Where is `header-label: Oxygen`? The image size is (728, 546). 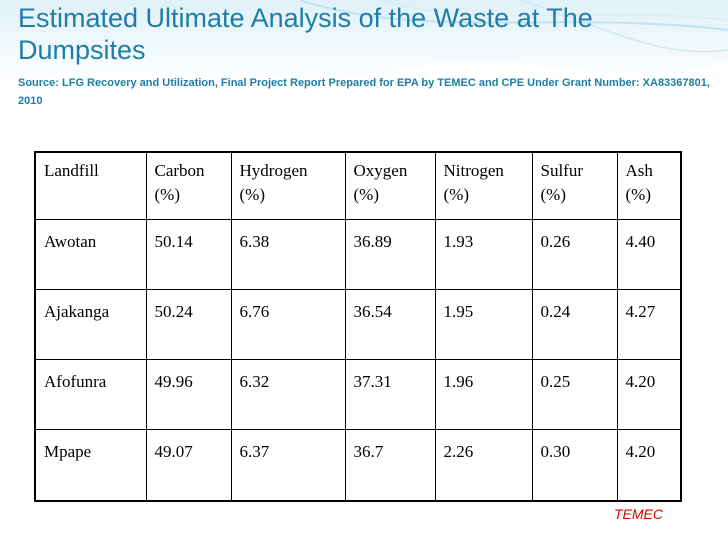 header-label: Oxygen is located at coordinates (380, 170).